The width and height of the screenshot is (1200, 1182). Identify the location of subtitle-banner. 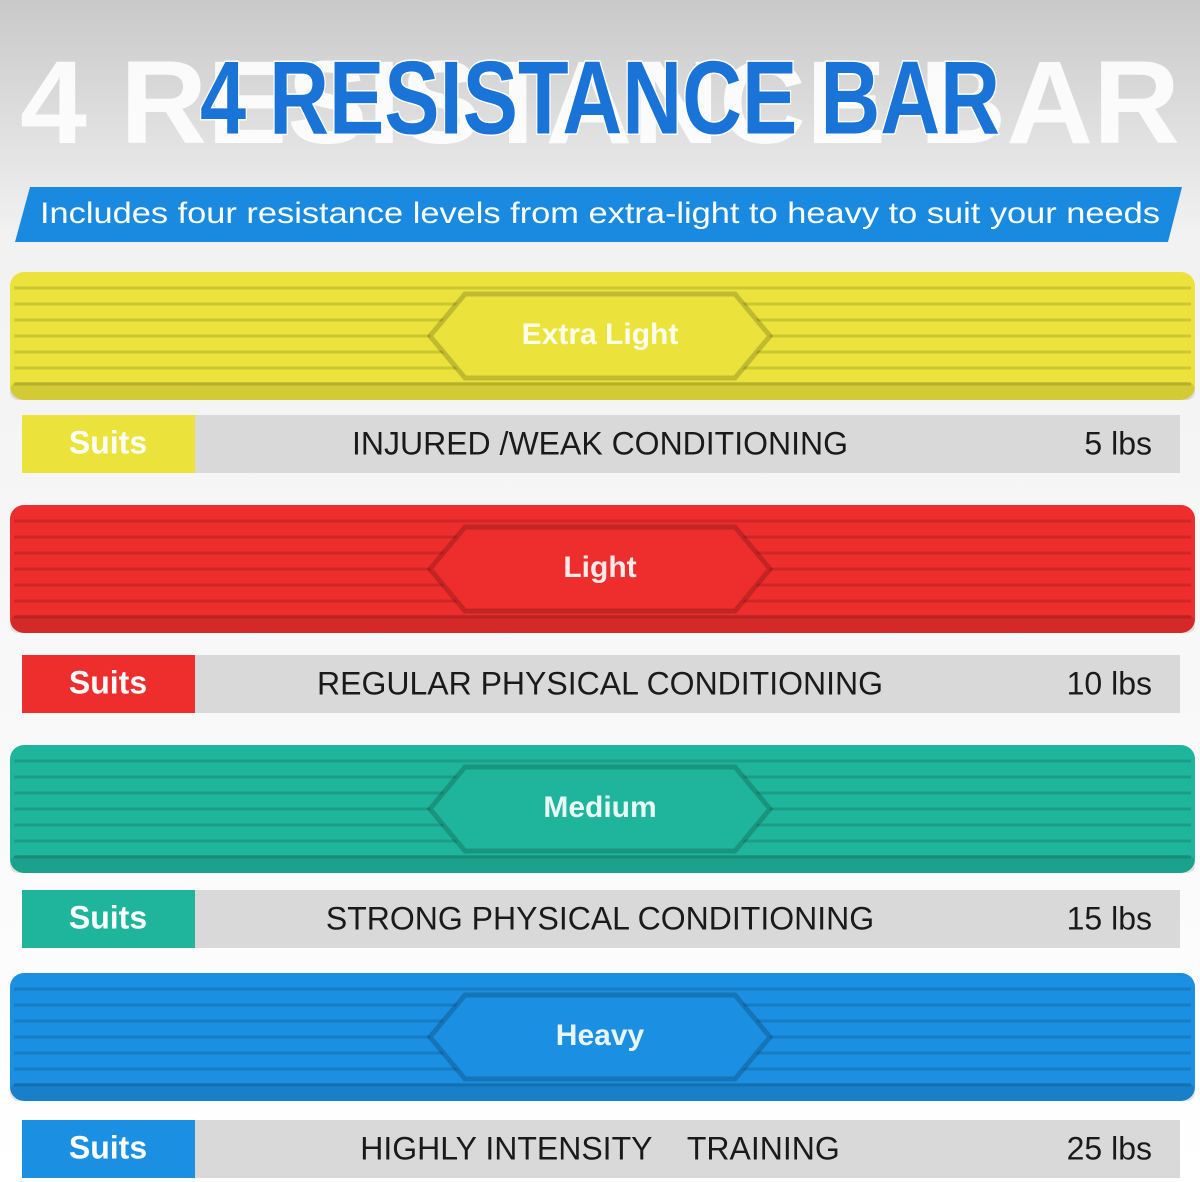
(598, 214).